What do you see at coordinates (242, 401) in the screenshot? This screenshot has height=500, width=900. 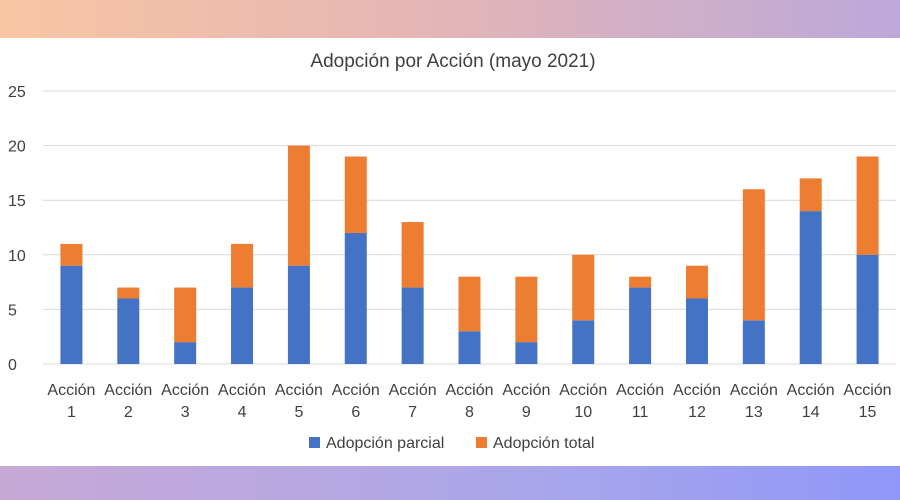 I see `x-tick-label: Acción 4` at bounding box center [242, 401].